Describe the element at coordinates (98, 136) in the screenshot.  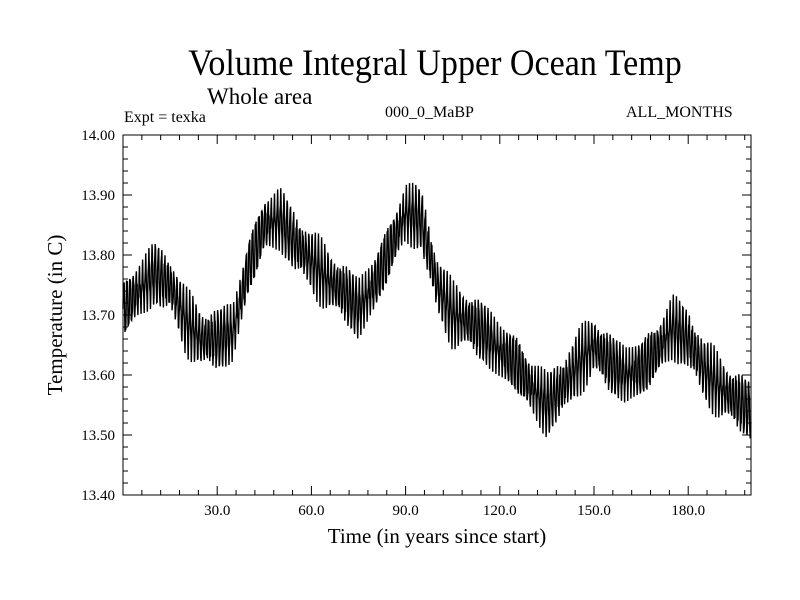
I see `y-tick-label: 14.00` at that location.